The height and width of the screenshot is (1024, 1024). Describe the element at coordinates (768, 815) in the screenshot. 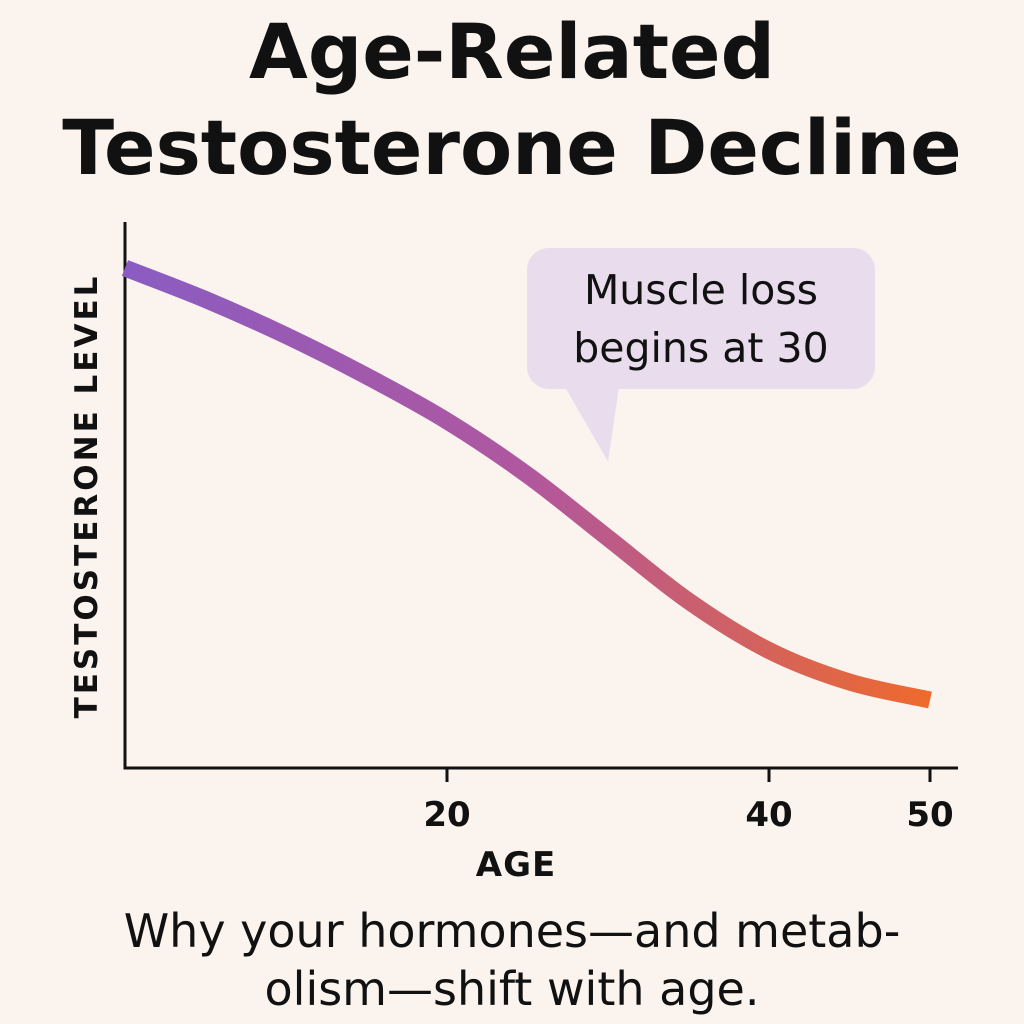

I see `x-tick-label-40: 40` at that location.